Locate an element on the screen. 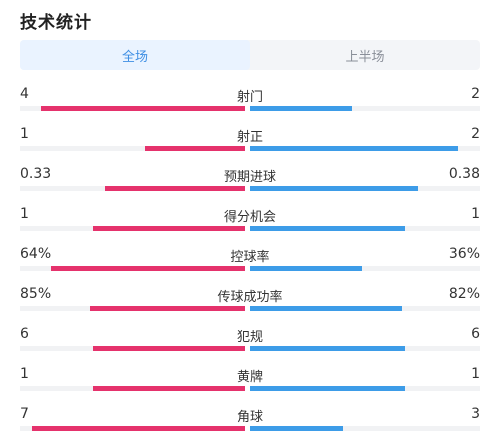 This screenshot has height=440, width=500. stat-name: 射门 is located at coordinates (249, 97).